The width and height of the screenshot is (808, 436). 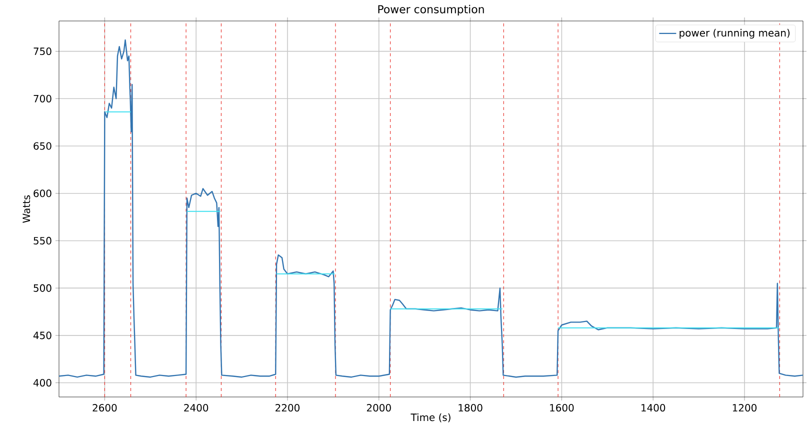 I want to click on y-tick-label: 400, so click(x=42, y=383).